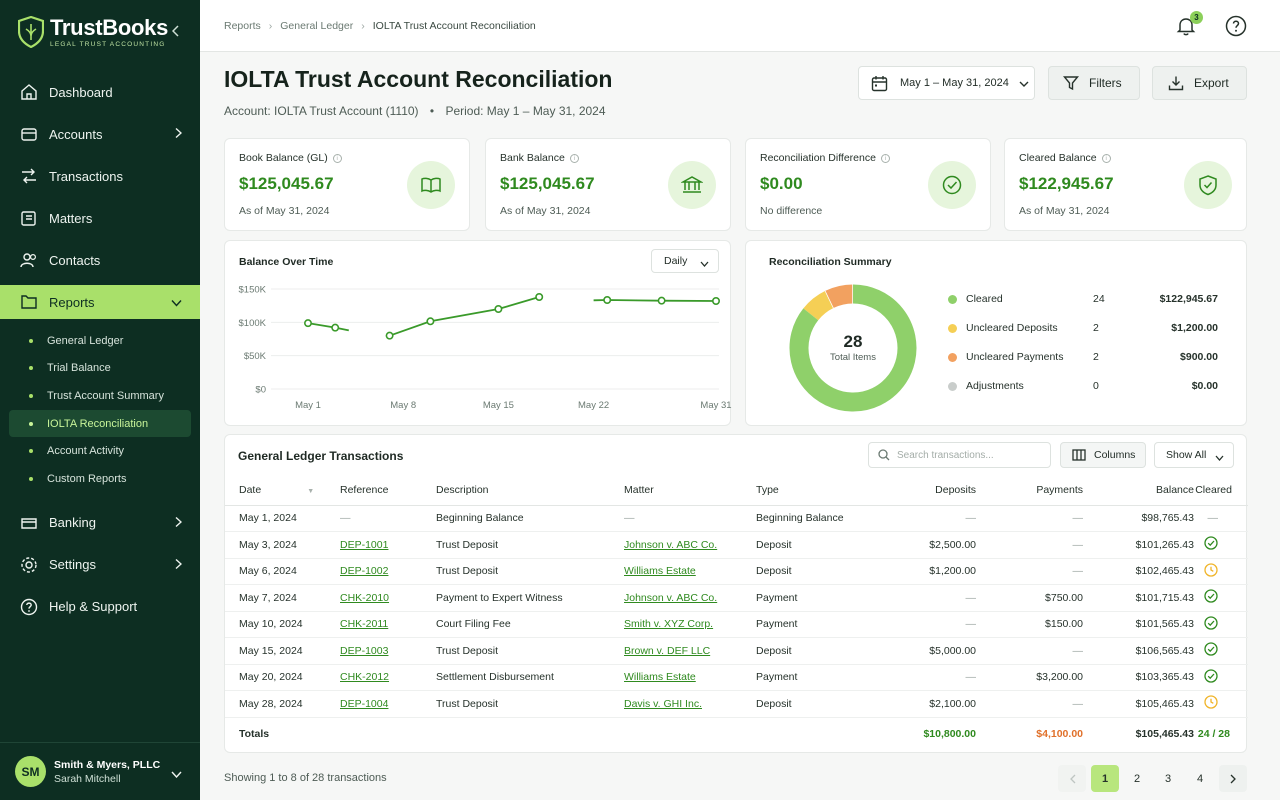 The width and height of the screenshot is (1280, 800). Describe the element at coordinates (31, 478) in the screenshot. I see `bullet-dot` at that location.